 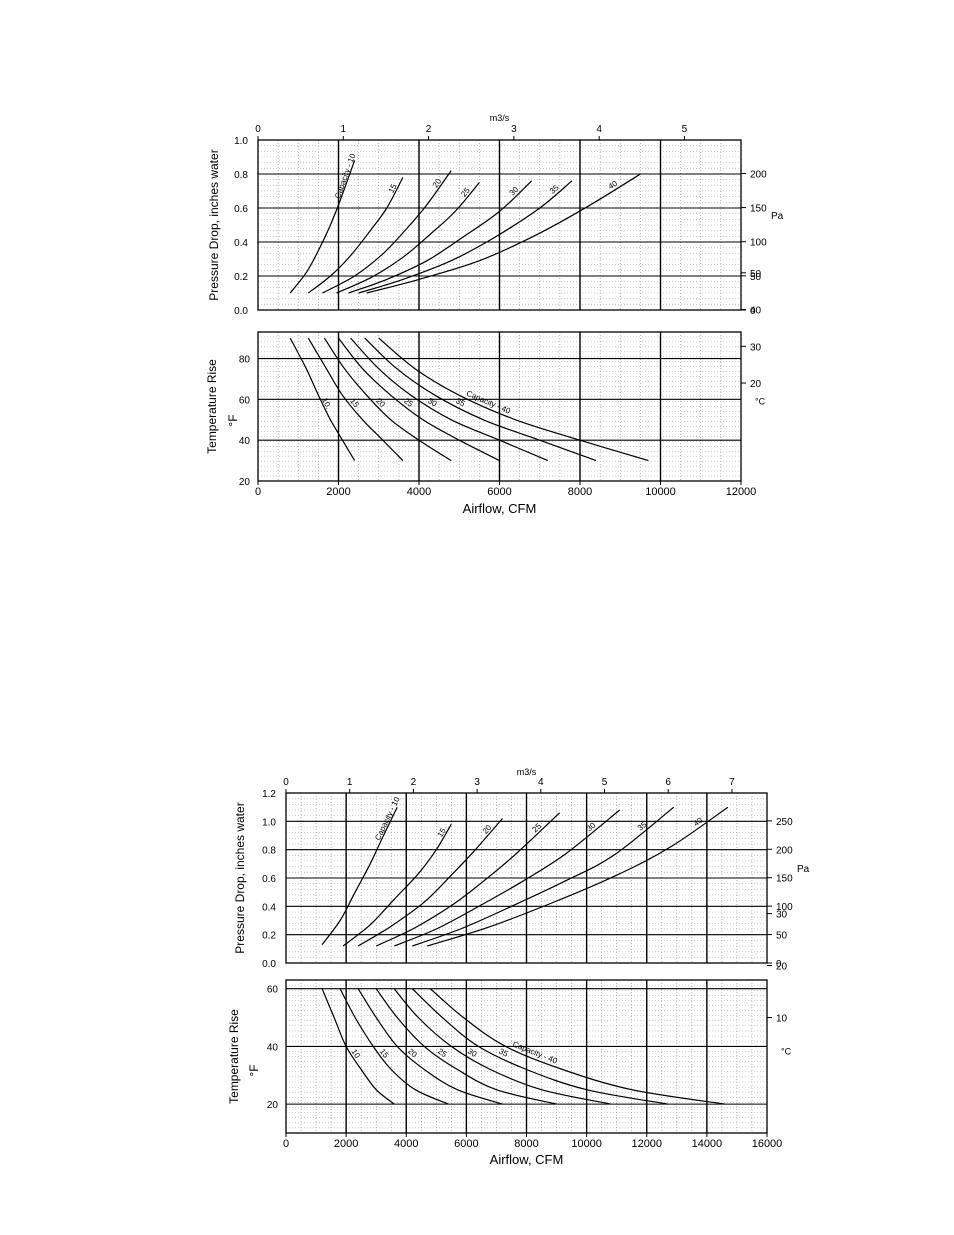 What do you see at coordinates (269, 907) in the screenshot?
I see `pressure-y-tick-label: 0.4` at bounding box center [269, 907].